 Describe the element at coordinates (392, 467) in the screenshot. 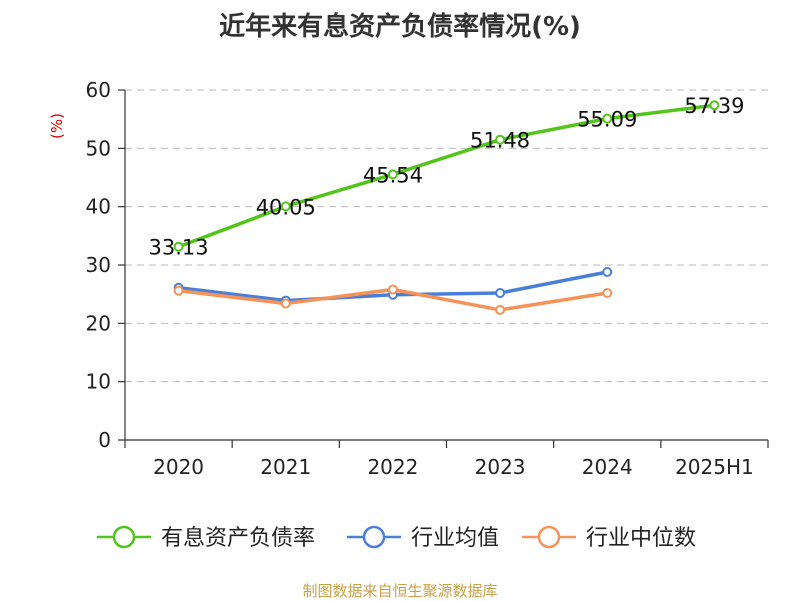

I see `x-tick-label: 2022` at that location.